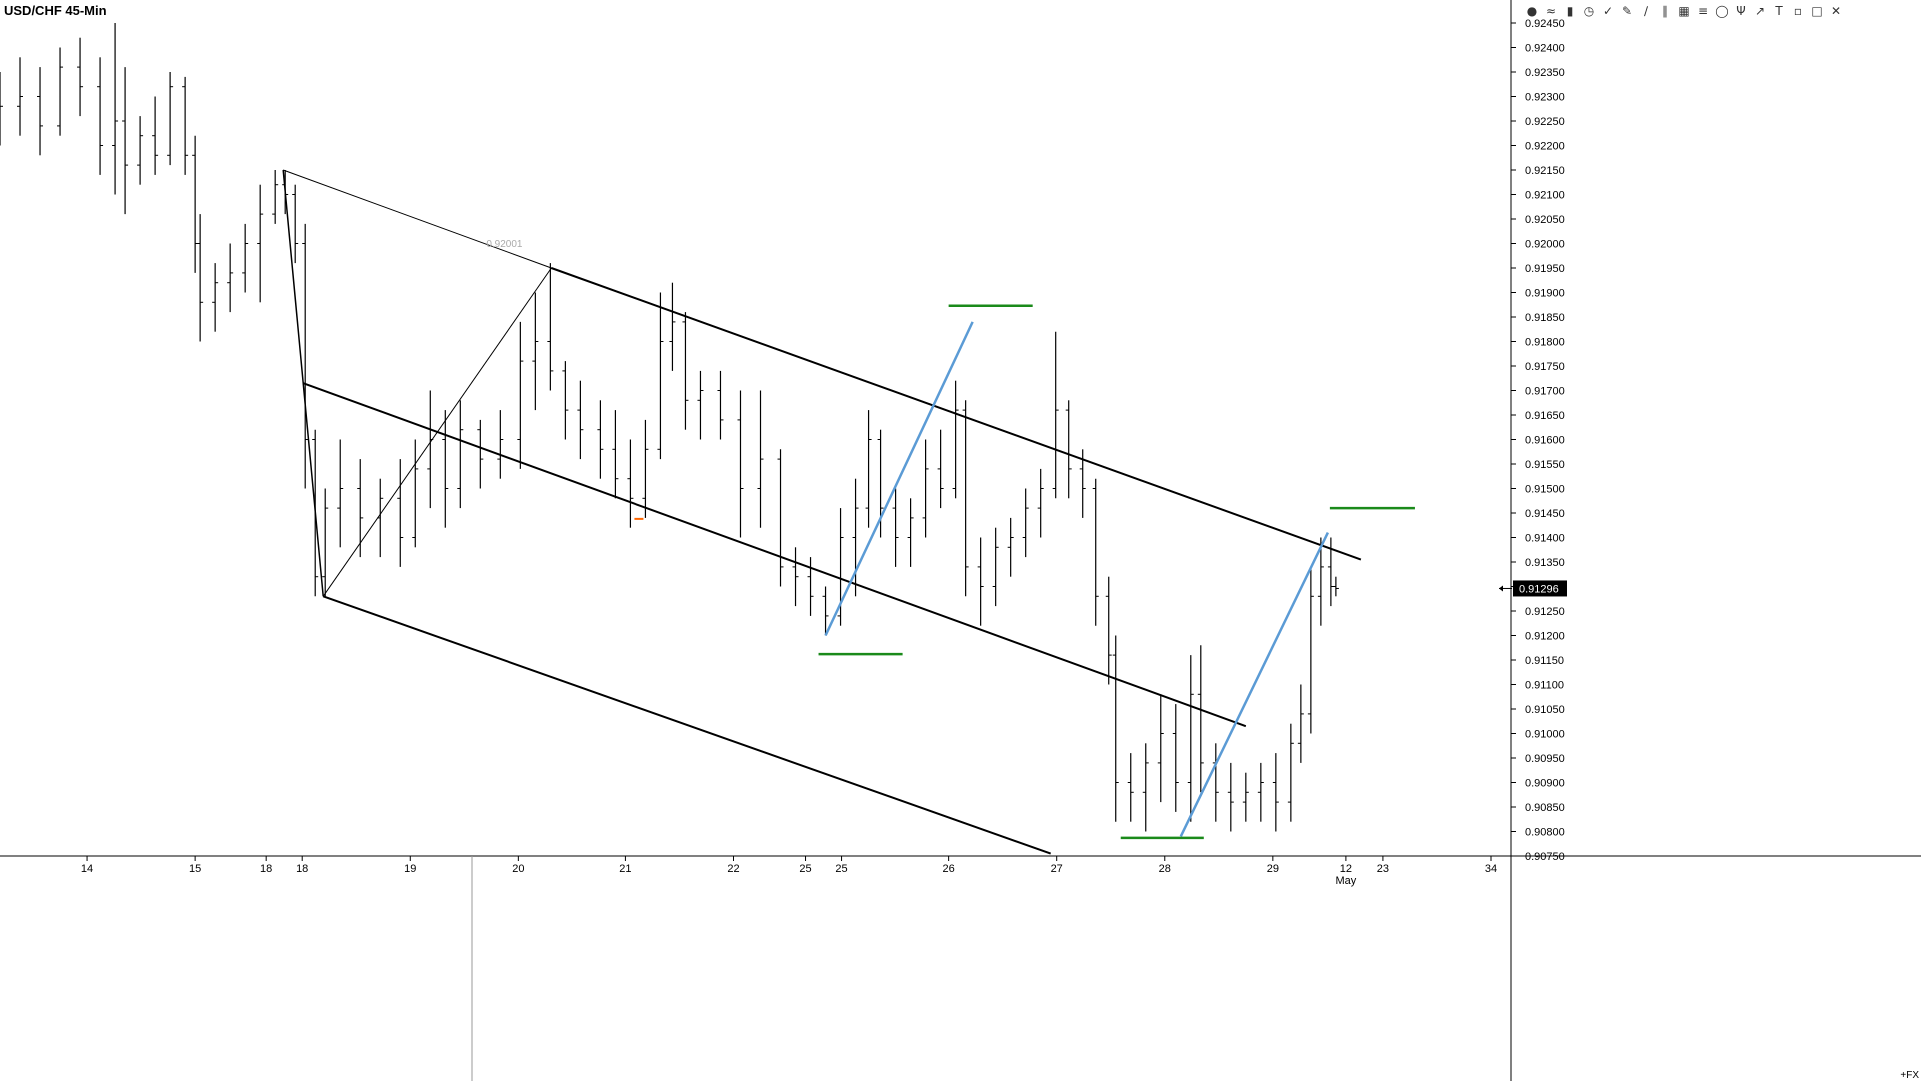 This screenshot has width=1921, height=1081. I want to click on parallel-lines-icon: ∥, so click(1665, 11).